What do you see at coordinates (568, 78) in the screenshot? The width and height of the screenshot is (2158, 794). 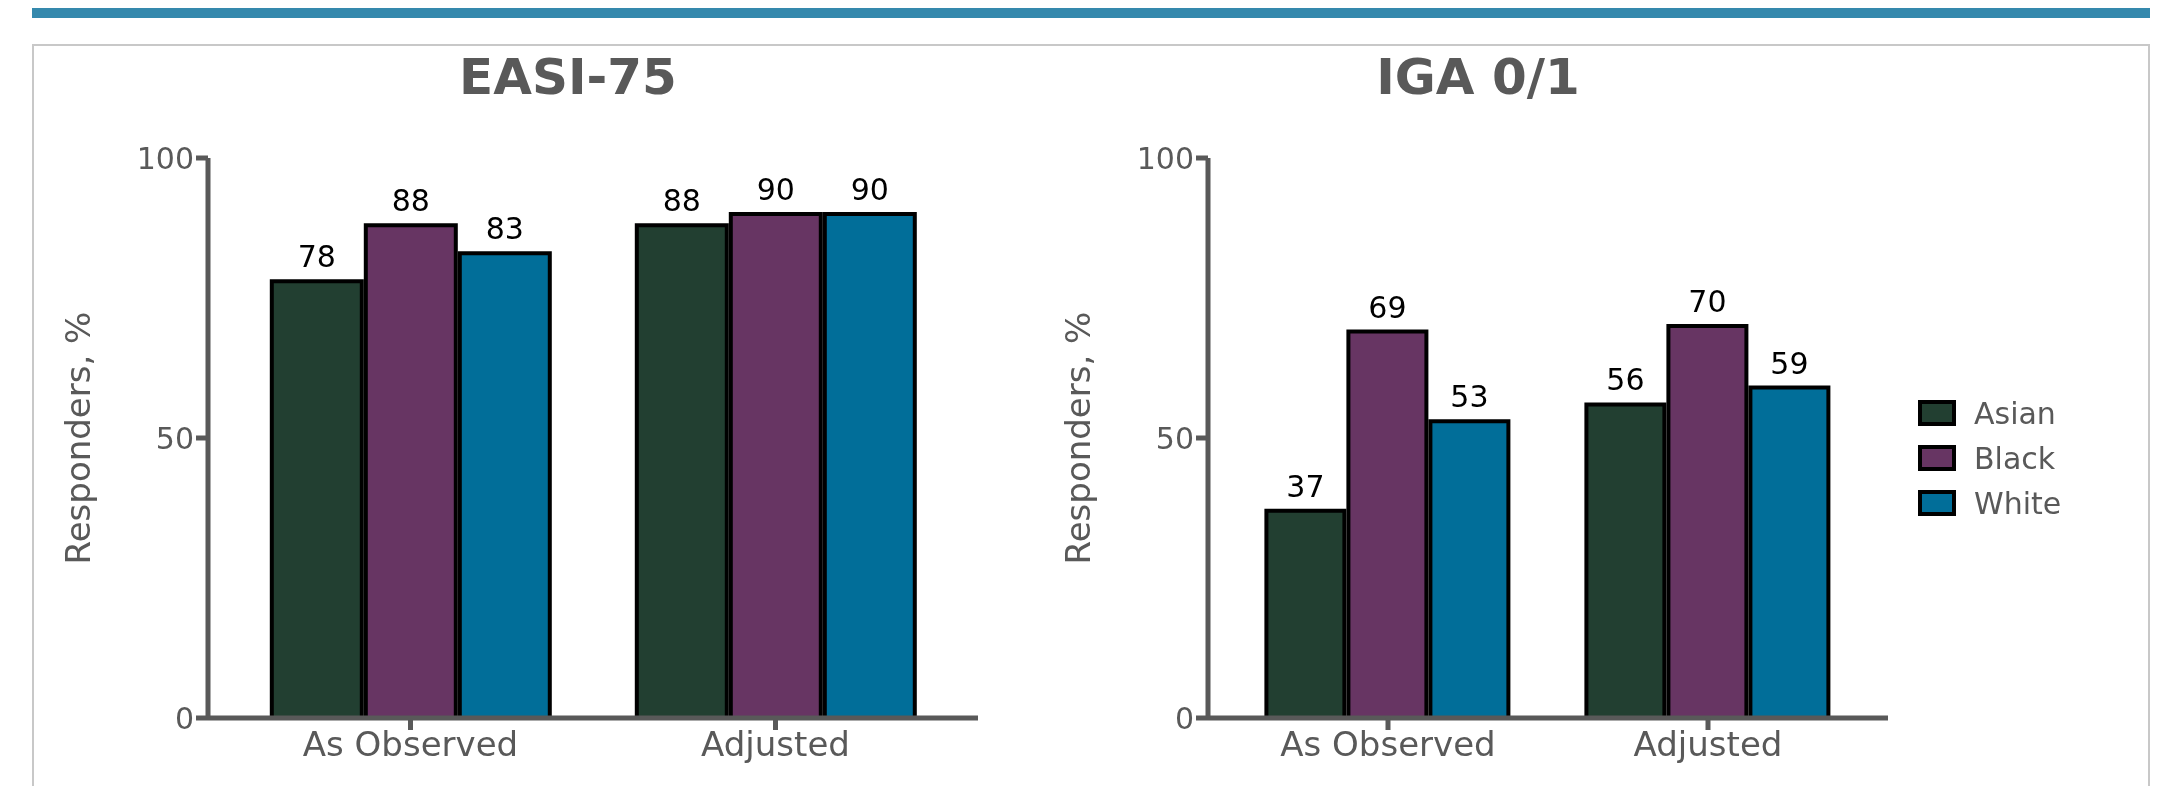 I see `chart-title: EASI-75` at bounding box center [568, 78].